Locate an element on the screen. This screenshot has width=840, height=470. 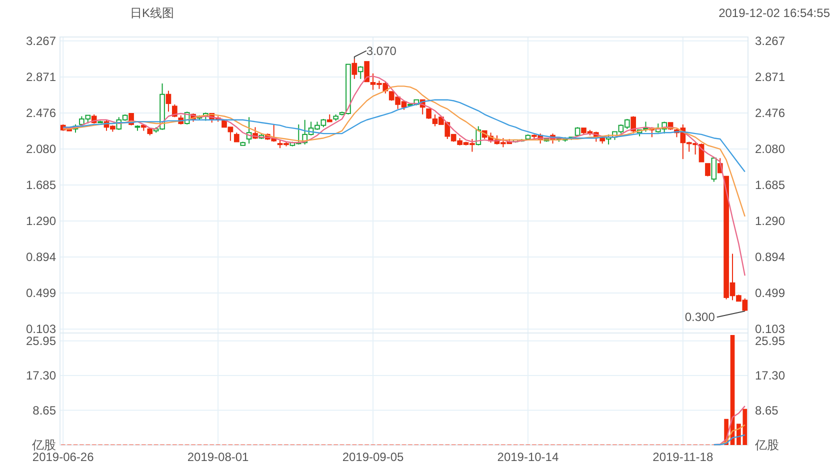
y-tick: 3.267 is located at coordinates (41, 41).